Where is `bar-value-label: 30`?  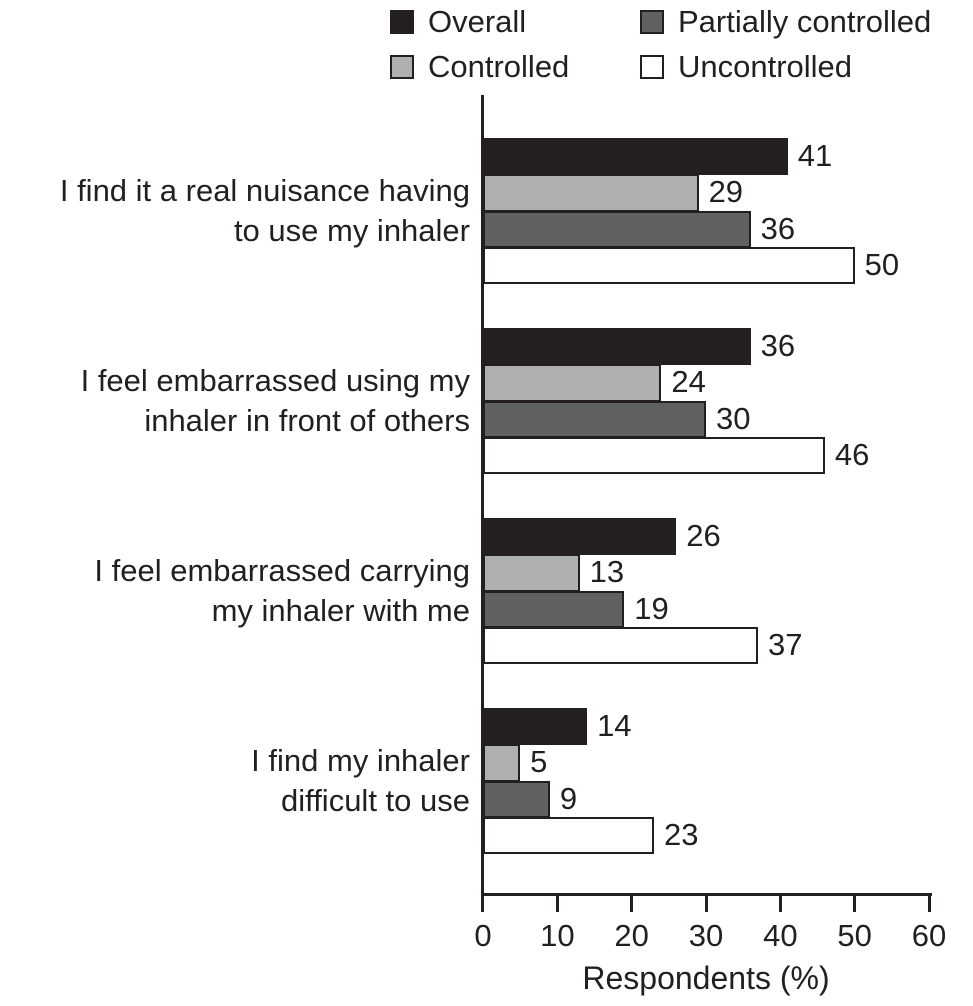
bar-value-label: 30 is located at coordinates (733, 418).